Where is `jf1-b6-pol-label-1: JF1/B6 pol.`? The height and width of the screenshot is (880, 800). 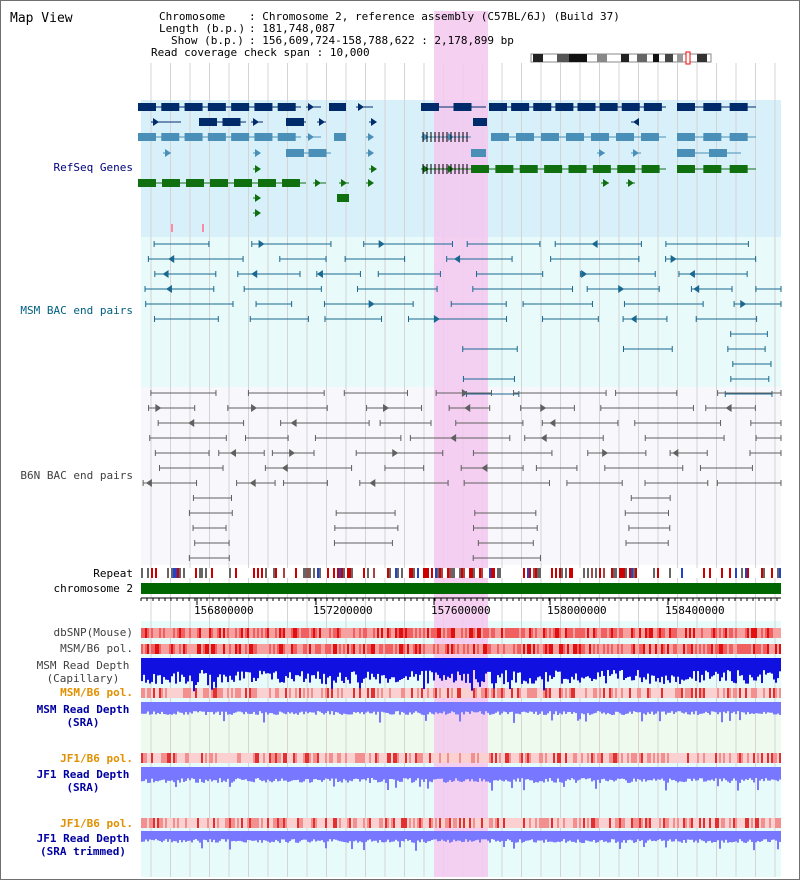
jf1-b6-pol-label-1: JF1/B6 pol. is located at coordinates (96, 758).